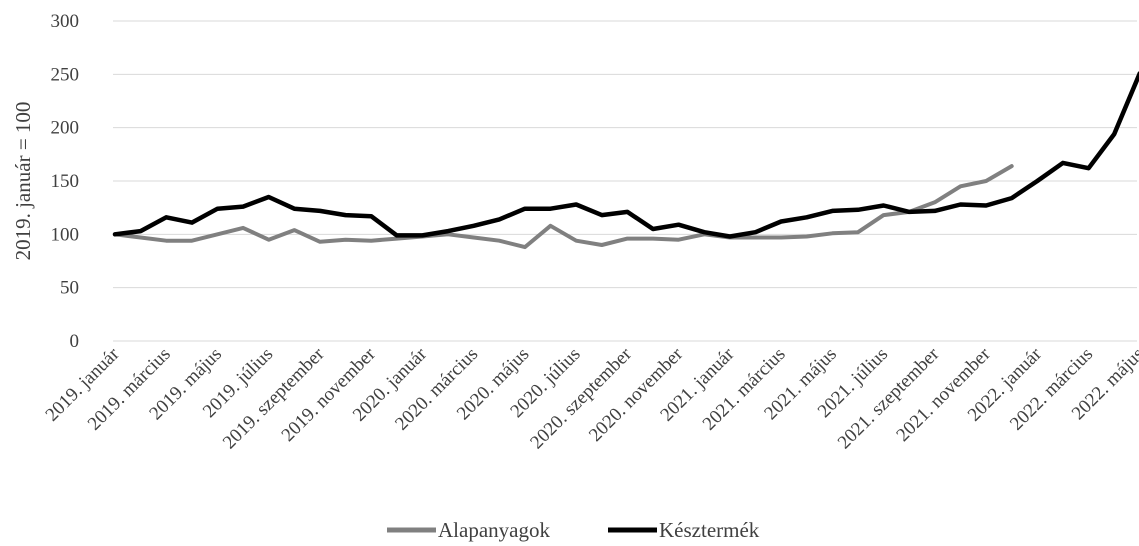  What do you see at coordinates (494, 530) in the screenshot?
I see `legend-label-alapanyagok: Alapanyagok` at bounding box center [494, 530].